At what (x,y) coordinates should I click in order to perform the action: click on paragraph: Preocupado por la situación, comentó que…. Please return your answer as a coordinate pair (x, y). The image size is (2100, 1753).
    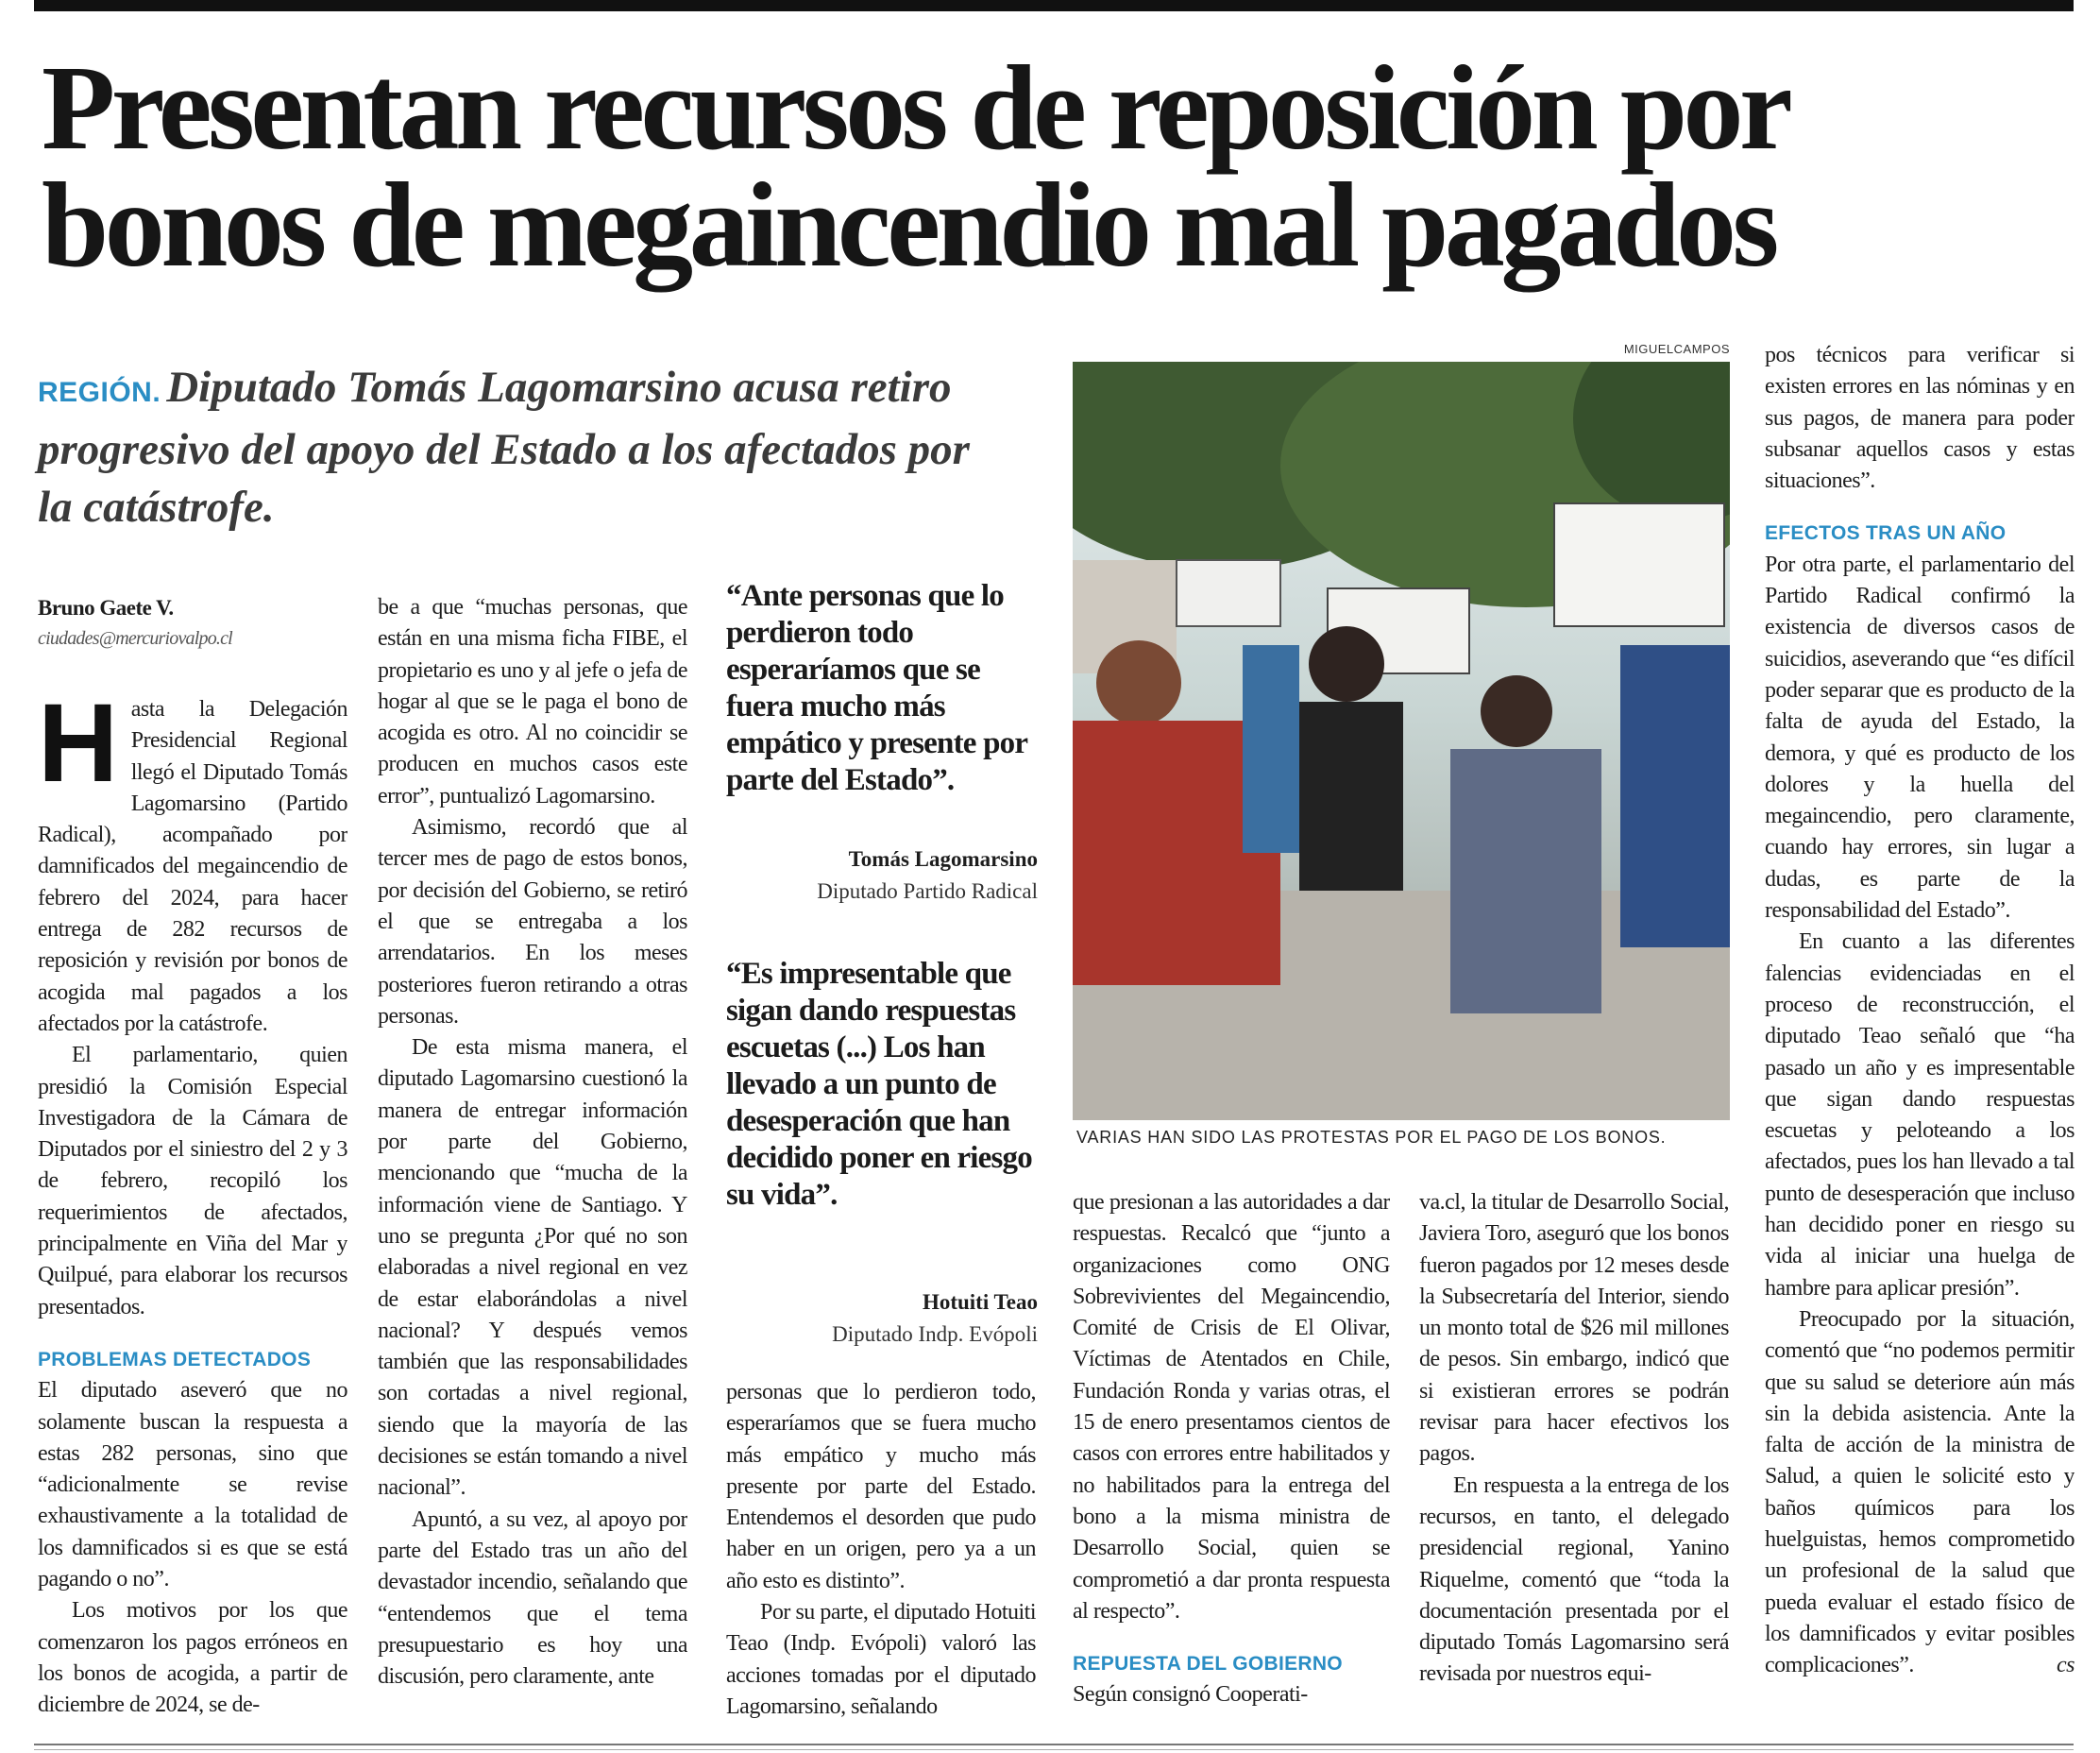
    Looking at the image, I should click on (1920, 1493).